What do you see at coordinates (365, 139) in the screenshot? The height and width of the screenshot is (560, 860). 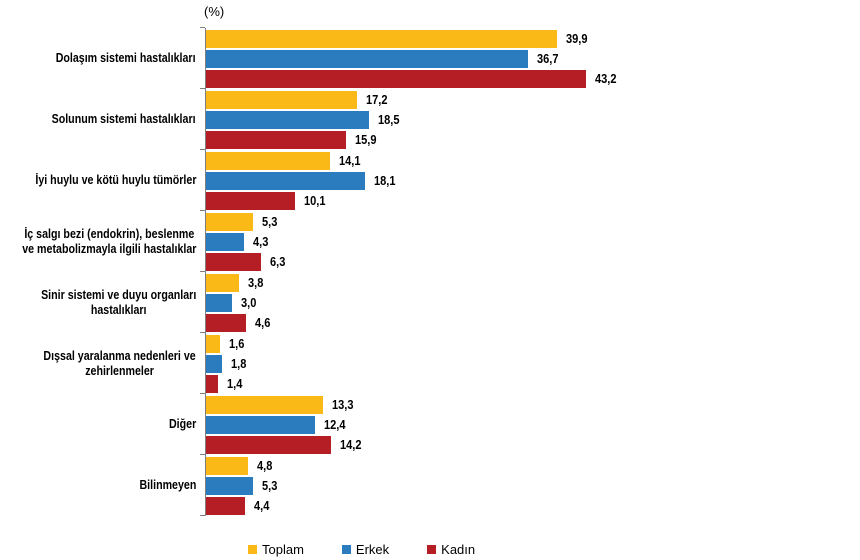 I see `value-label: 15,9` at bounding box center [365, 139].